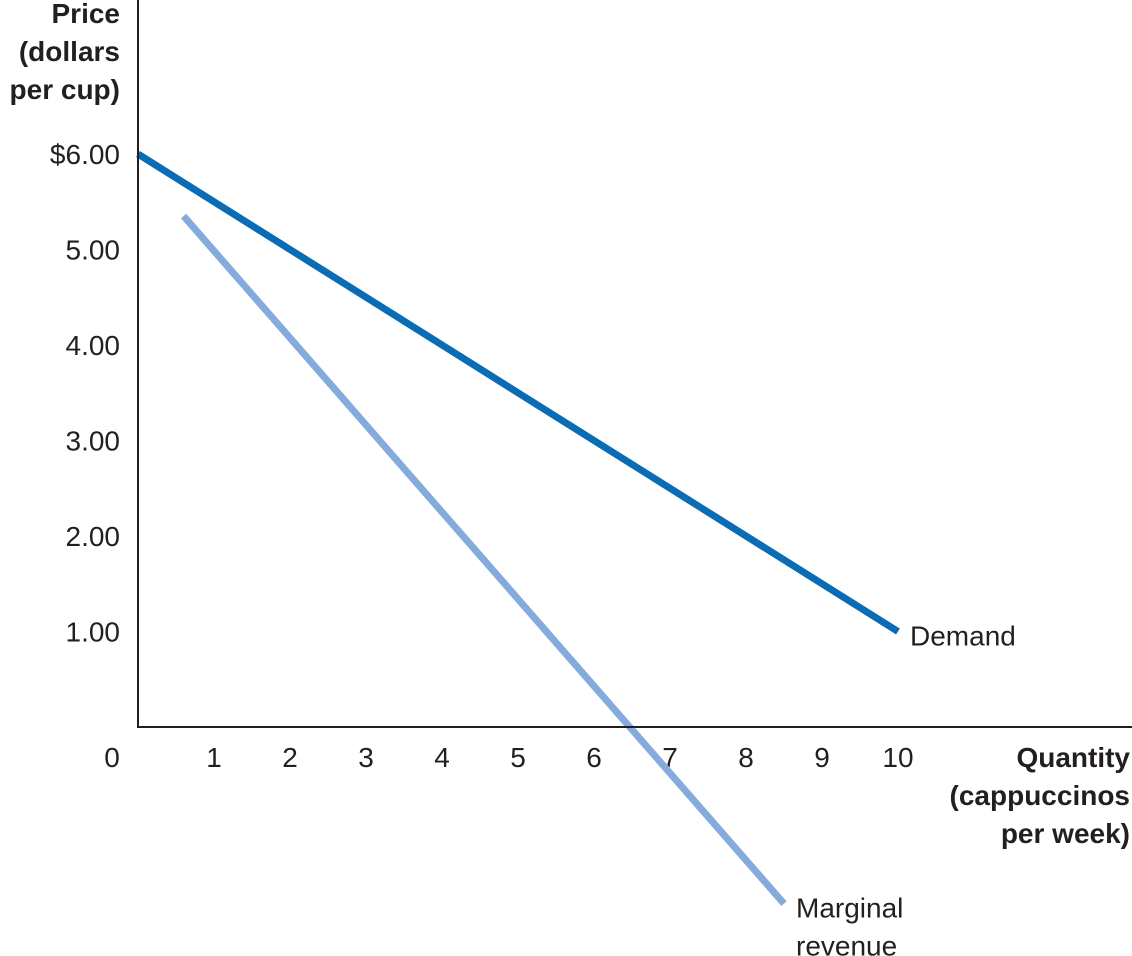 The image size is (1132, 956). What do you see at coordinates (93, 250) in the screenshot?
I see `y-tick-label: 5.00` at bounding box center [93, 250].